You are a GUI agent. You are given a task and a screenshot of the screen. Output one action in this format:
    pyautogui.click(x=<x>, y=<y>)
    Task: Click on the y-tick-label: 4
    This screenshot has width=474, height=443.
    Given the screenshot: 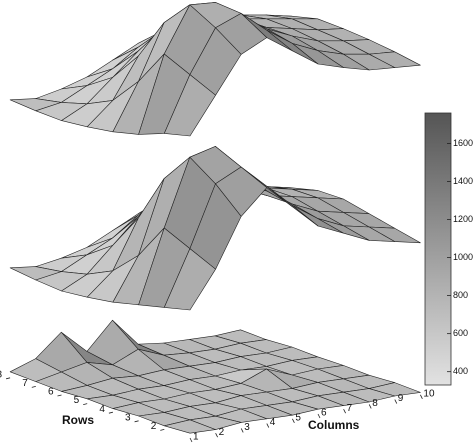 What is the action you would take?
    pyautogui.click(x=102, y=409)
    